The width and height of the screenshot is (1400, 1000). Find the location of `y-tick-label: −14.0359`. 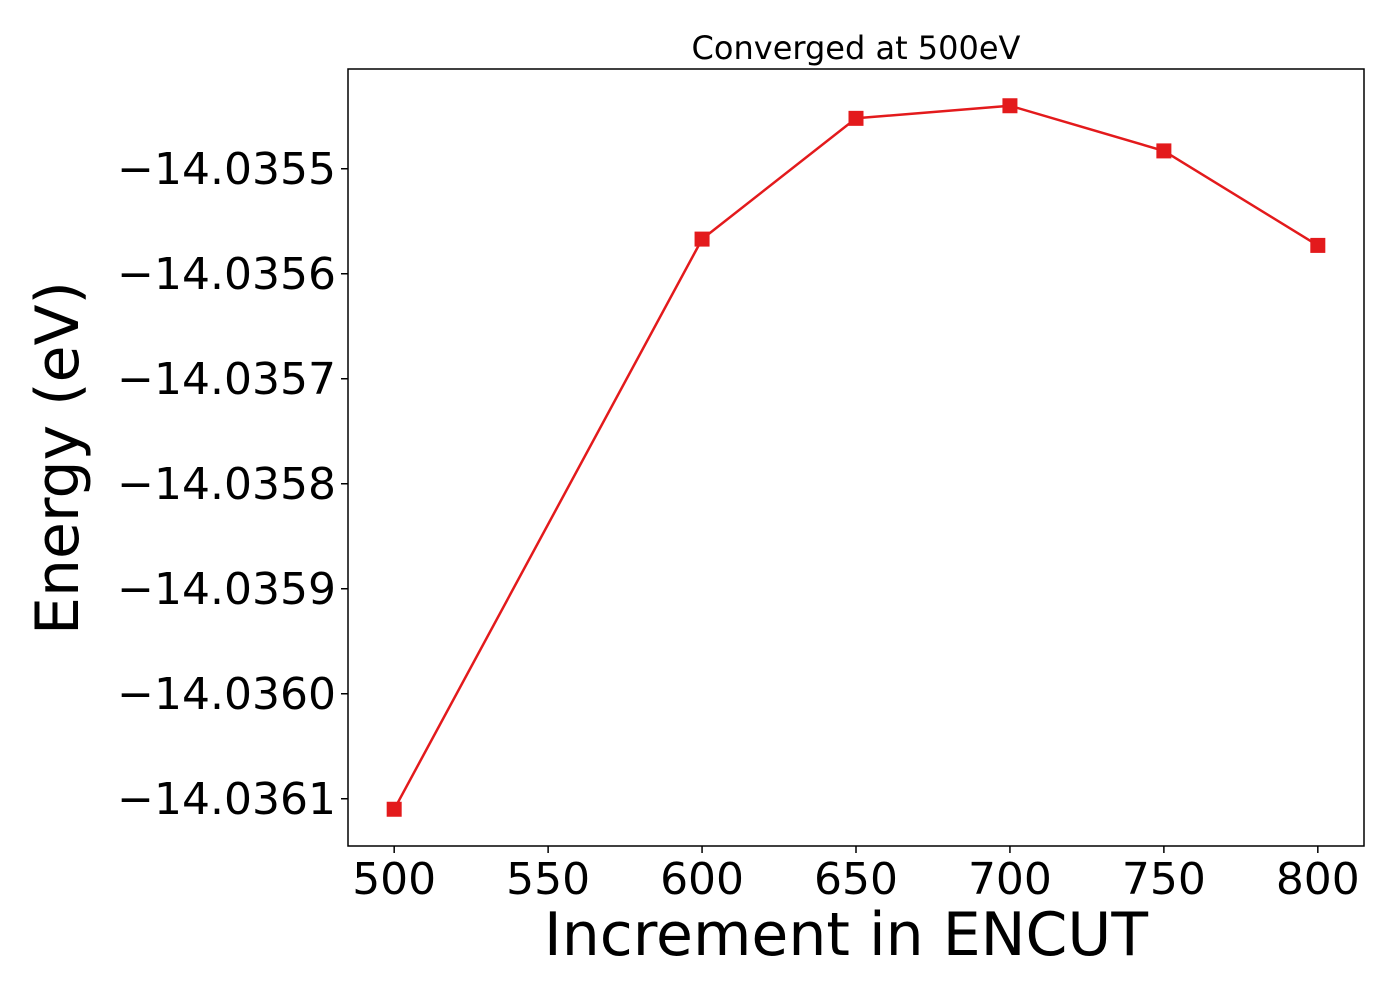

y-tick-label: −14.0359 is located at coordinates (226, 589).